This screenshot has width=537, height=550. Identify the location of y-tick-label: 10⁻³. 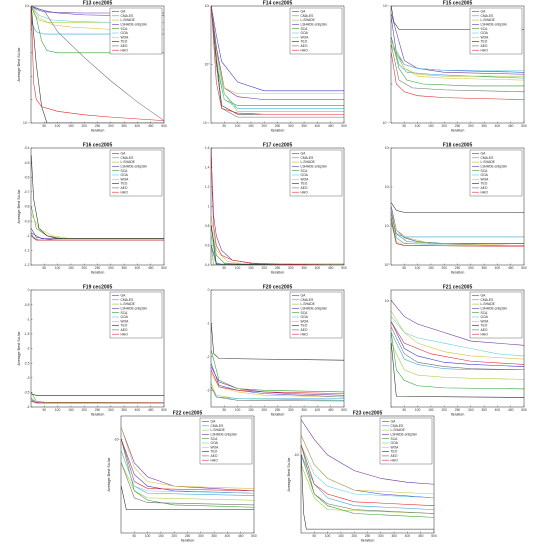
(26, 123).